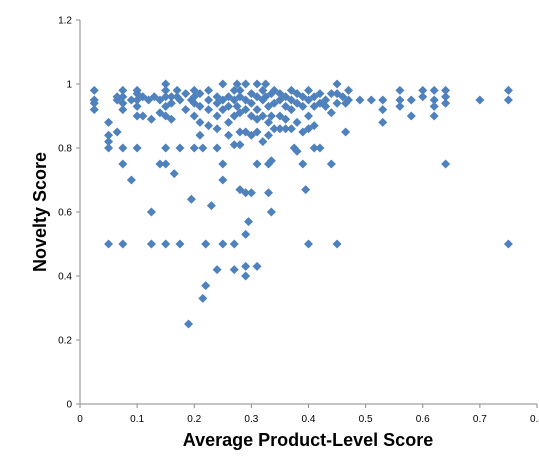  I want to click on y-tick-label: 0, so click(69, 405).